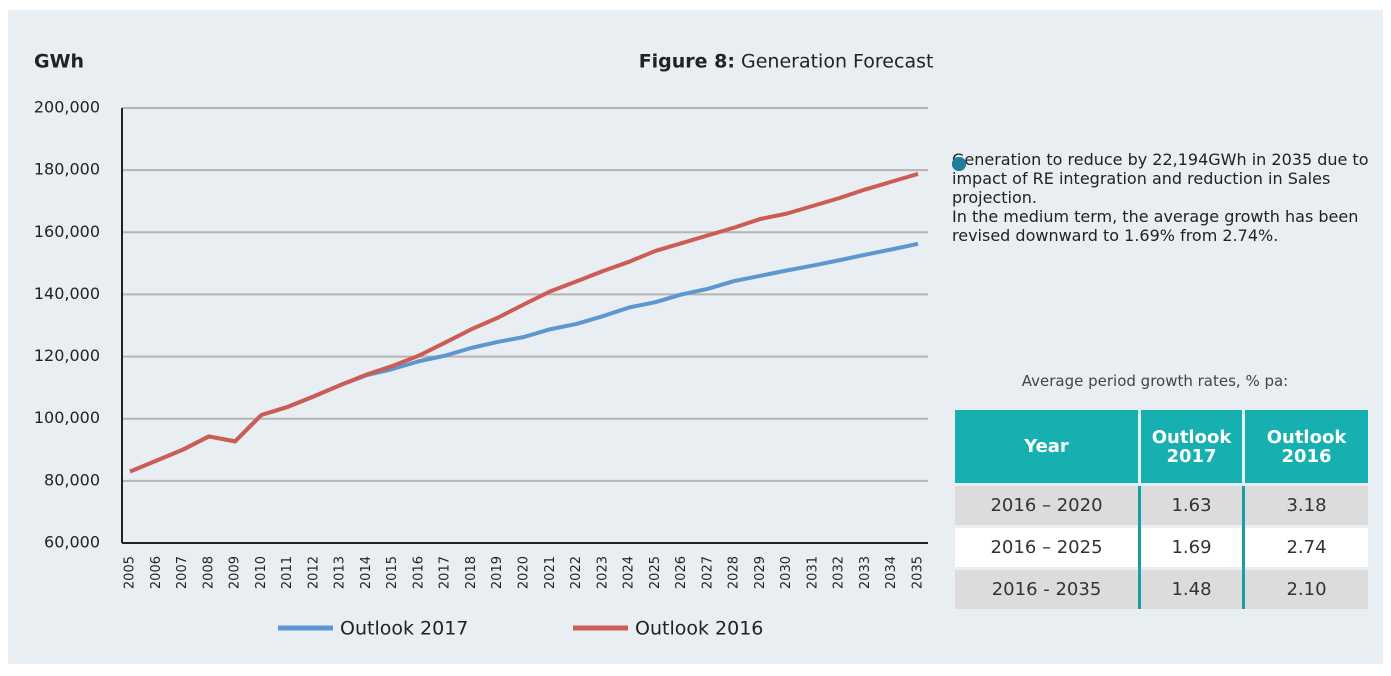 The image size is (1391, 676). I want to click on table-cell: 3.18, so click(1305, 505).